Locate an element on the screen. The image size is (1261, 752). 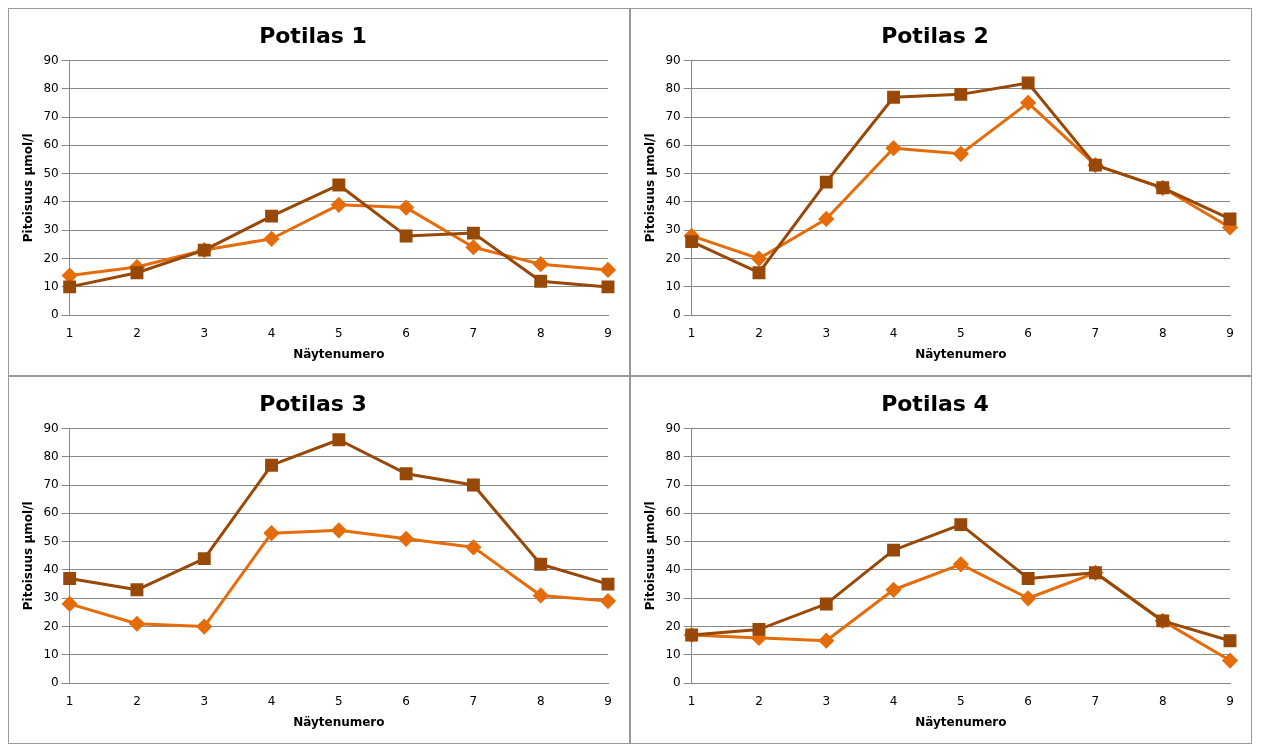
chart-title: Potilas 1 is located at coordinates (313, 35).